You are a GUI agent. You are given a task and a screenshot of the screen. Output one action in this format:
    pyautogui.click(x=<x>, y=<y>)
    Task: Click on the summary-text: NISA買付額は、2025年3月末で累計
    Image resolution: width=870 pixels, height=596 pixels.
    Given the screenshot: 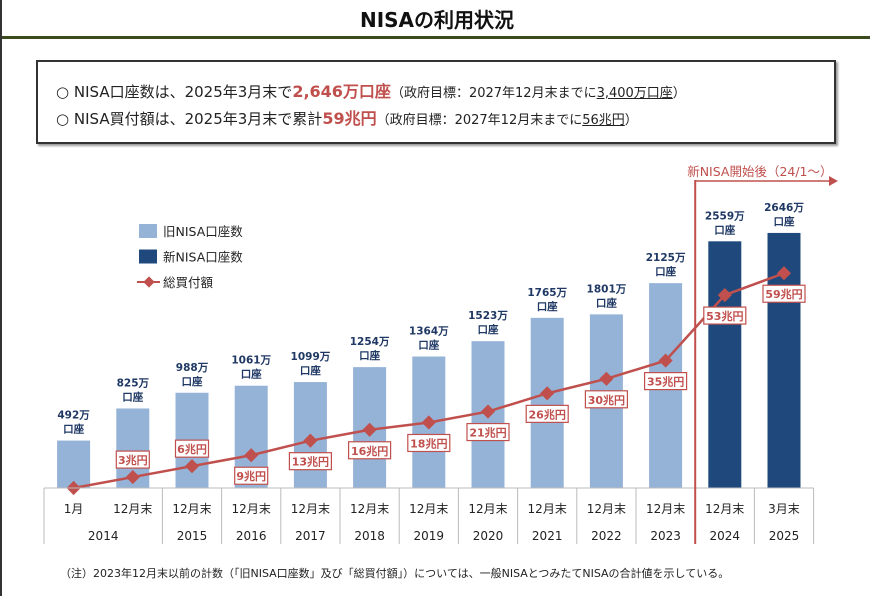 What is the action you would take?
    pyautogui.click(x=198, y=119)
    